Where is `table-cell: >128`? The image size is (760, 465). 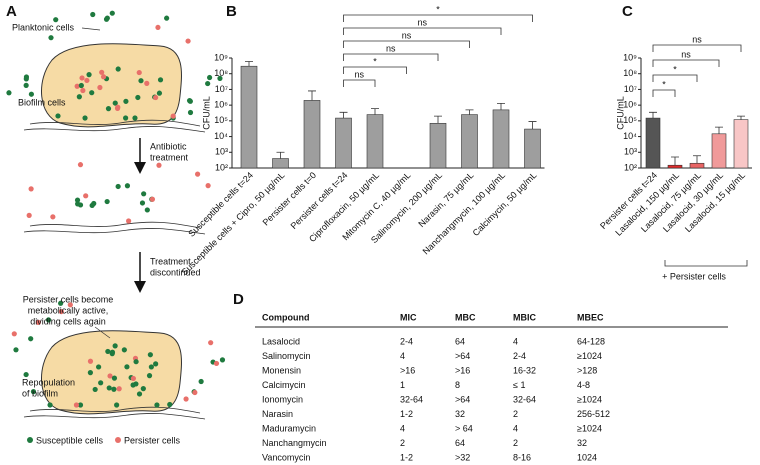
table-cell: >128 is located at coordinates (587, 370).